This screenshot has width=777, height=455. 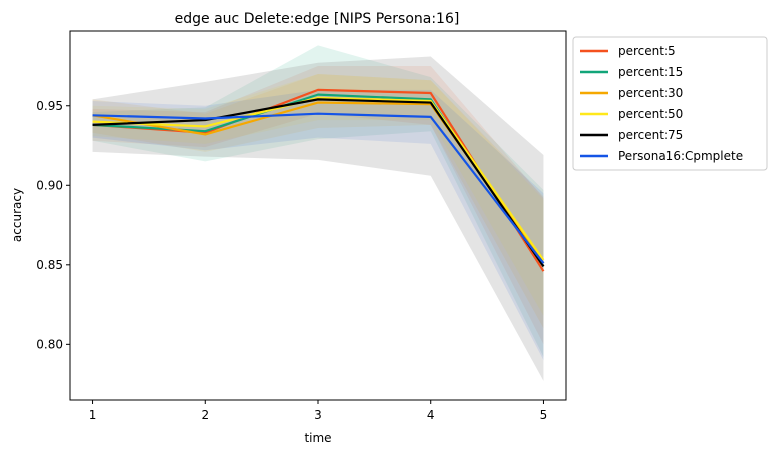 What do you see at coordinates (650, 72) in the screenshot?
I see `legend-label-percent-15: percent:15` at bounding box center [650, 72].